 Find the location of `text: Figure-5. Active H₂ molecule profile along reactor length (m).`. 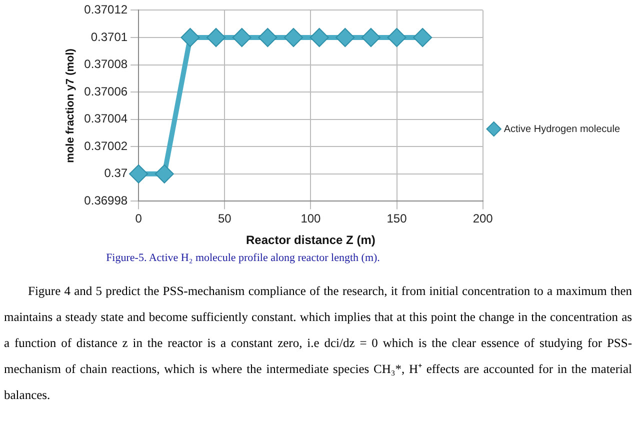

text: Figure-5. Active H₂ molecule profile along reactor length (m). is located at coordinates (243, 258).